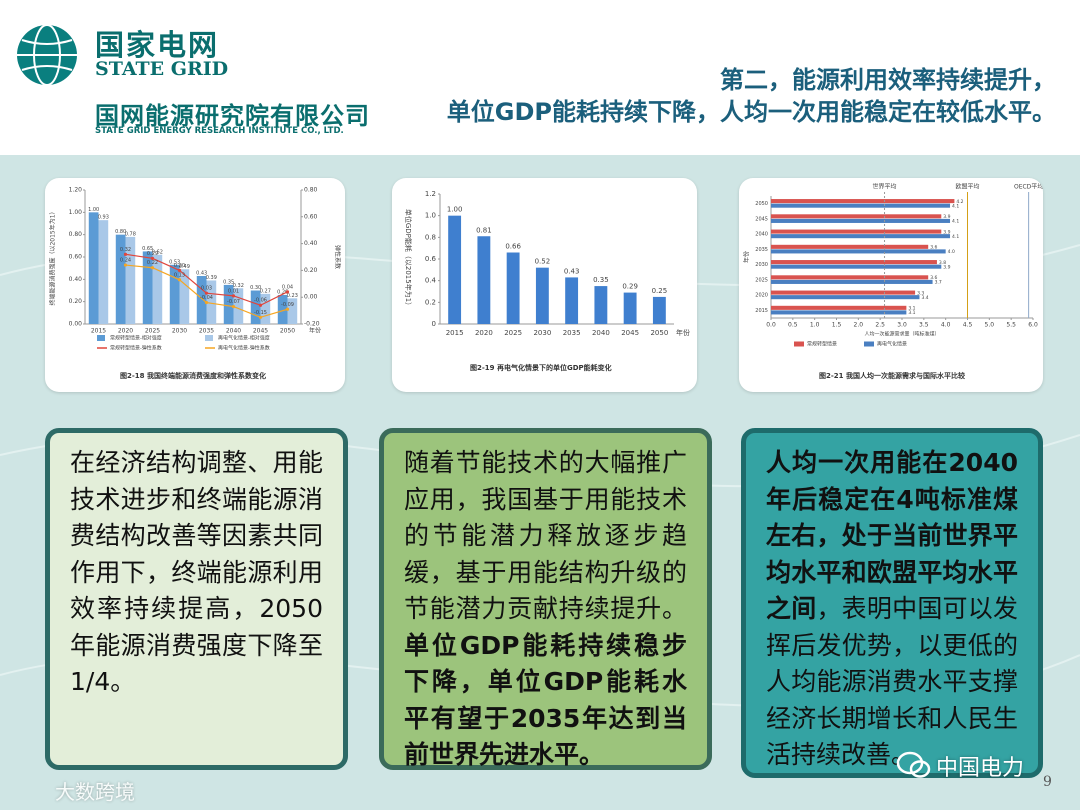 This screenshot has height=810, width=1080. Describe the element at coordinates (761, 219) in the screenshot. I see `y-tick-label: 2045` at that location.